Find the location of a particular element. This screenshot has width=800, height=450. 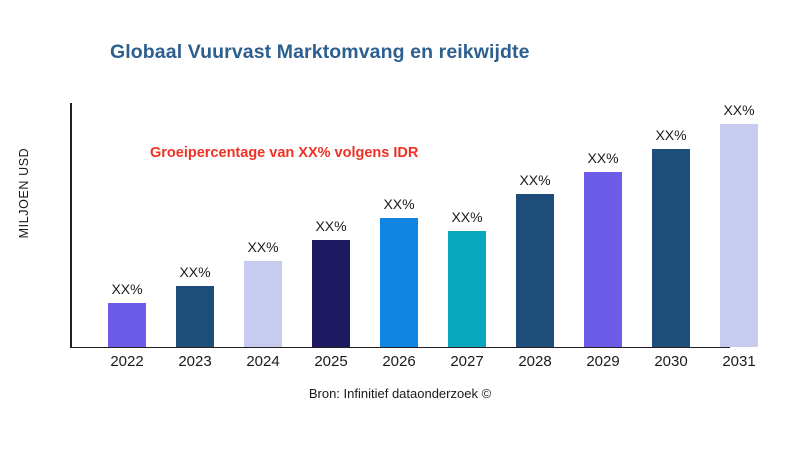

x-tick-label: 2025 is located at coordinates (331, 361).